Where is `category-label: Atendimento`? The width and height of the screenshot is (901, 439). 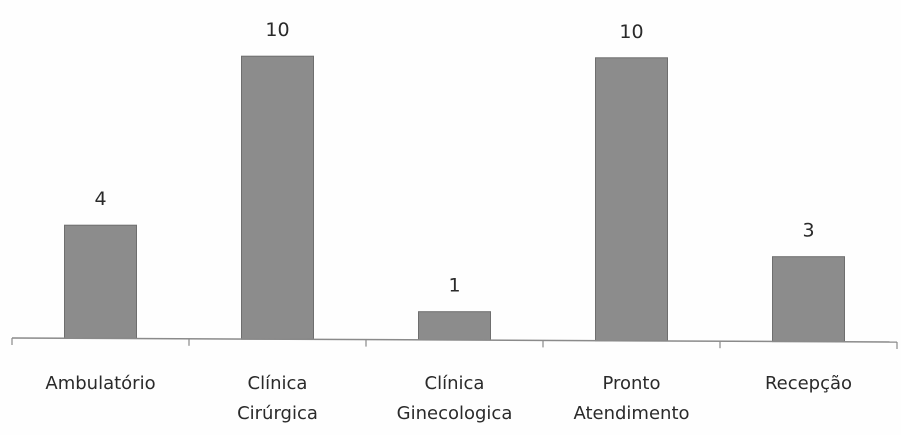 category-label: Atendimento is located at coordinates (631, 413).